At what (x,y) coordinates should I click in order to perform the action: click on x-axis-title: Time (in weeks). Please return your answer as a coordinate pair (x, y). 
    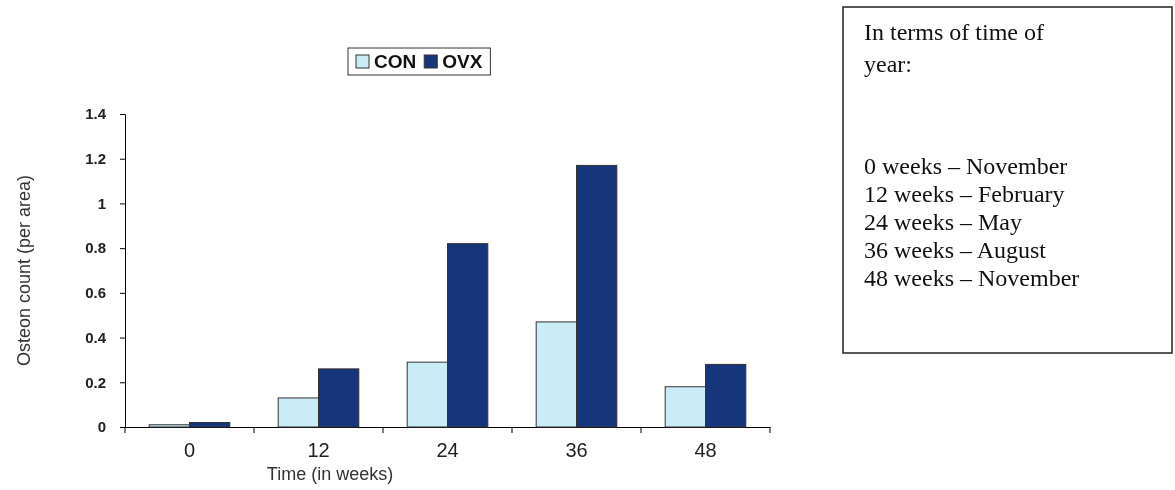
    Looking at the image, I should click on (330, 474).